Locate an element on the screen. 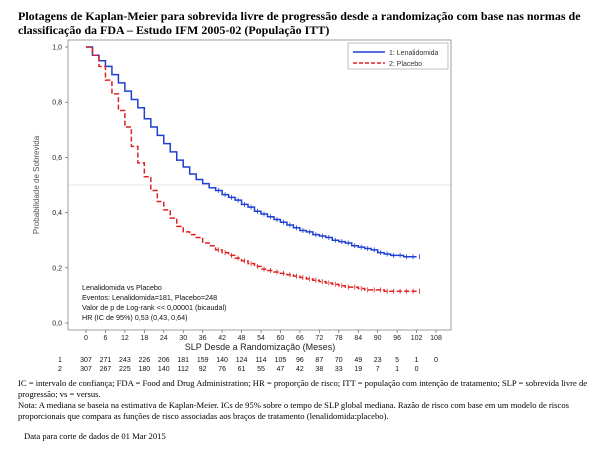  annotation-line: Eventos: Lenalidomida=181, Placebo=248 is located at coordinates (149, 297).